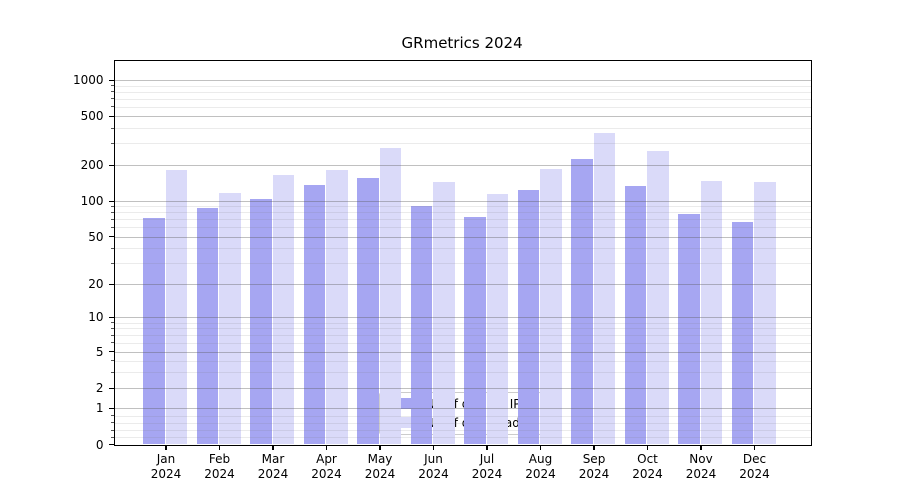  Describe the element at coordinates (658, 298) in the screenshot. I see `bar-downloads-oct` at that location.